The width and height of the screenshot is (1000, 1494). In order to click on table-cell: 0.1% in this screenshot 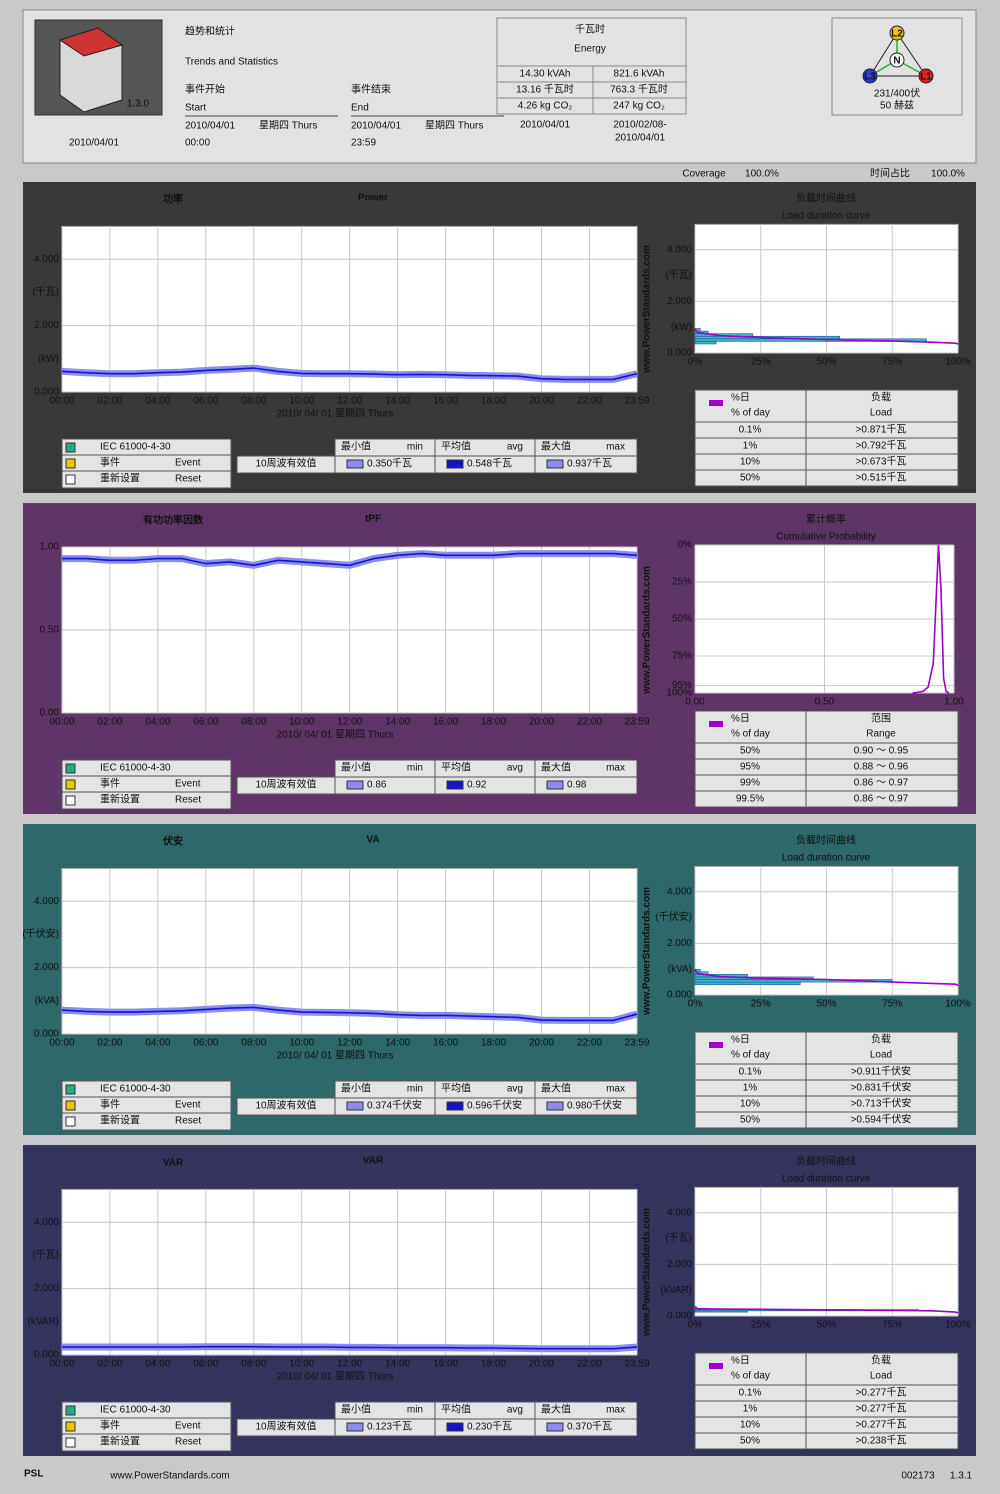, I will do `click(750, 430)`.